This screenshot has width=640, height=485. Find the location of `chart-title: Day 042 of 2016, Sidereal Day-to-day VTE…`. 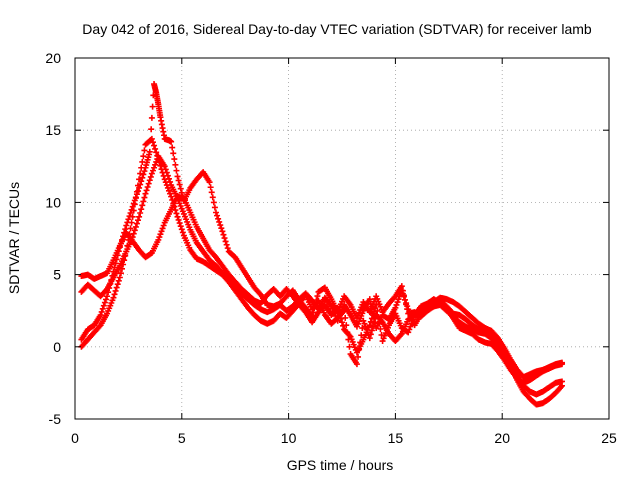

chart-title: Day 042 of 2016, Sidereal Day-to-day VTE… is located at coordinates (337, 29).